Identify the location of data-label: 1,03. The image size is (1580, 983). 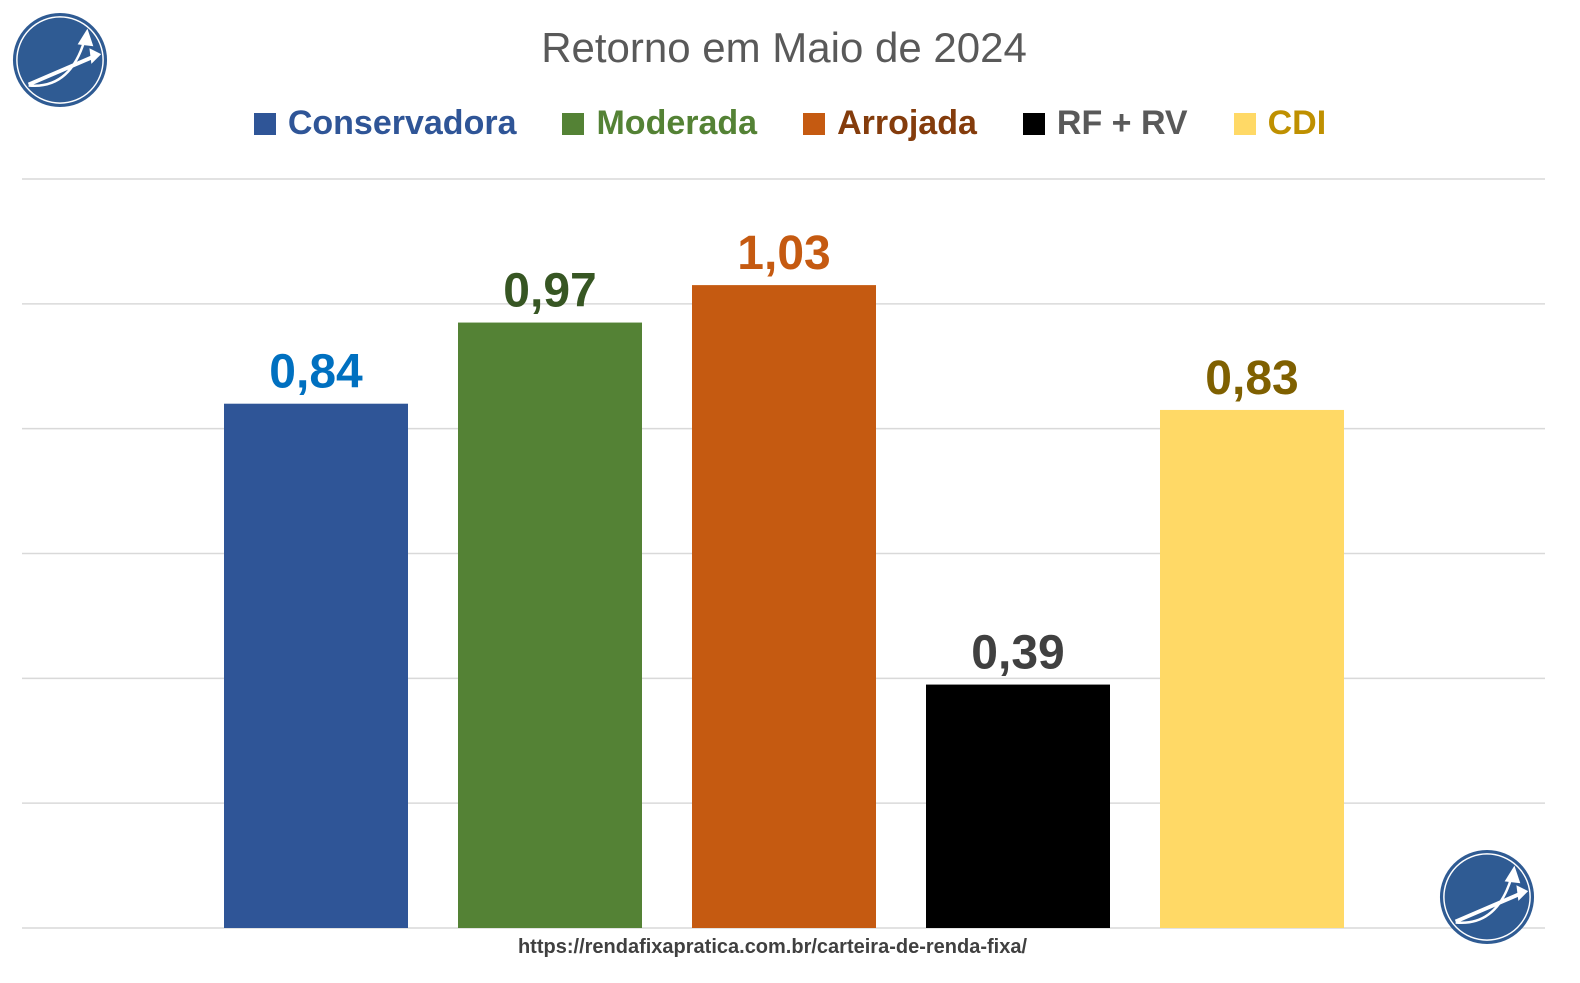
(783, 253).